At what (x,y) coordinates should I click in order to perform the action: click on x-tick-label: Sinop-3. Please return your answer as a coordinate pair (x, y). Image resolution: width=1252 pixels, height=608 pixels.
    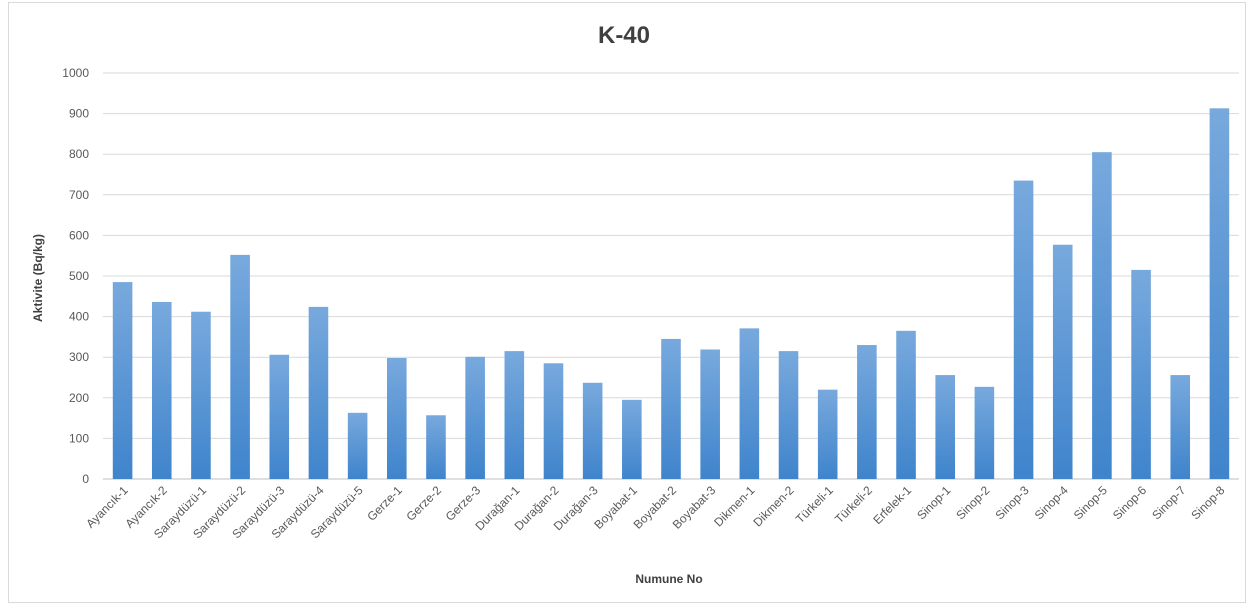
    Looking at the image, I should click on (1012, 502).